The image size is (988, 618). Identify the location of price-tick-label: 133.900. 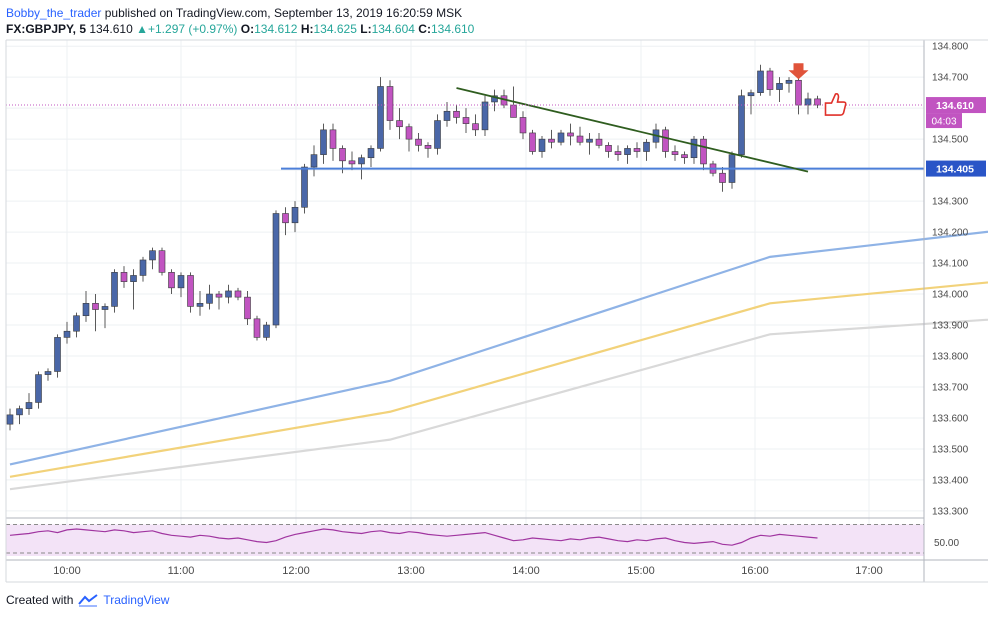
(950, 326).